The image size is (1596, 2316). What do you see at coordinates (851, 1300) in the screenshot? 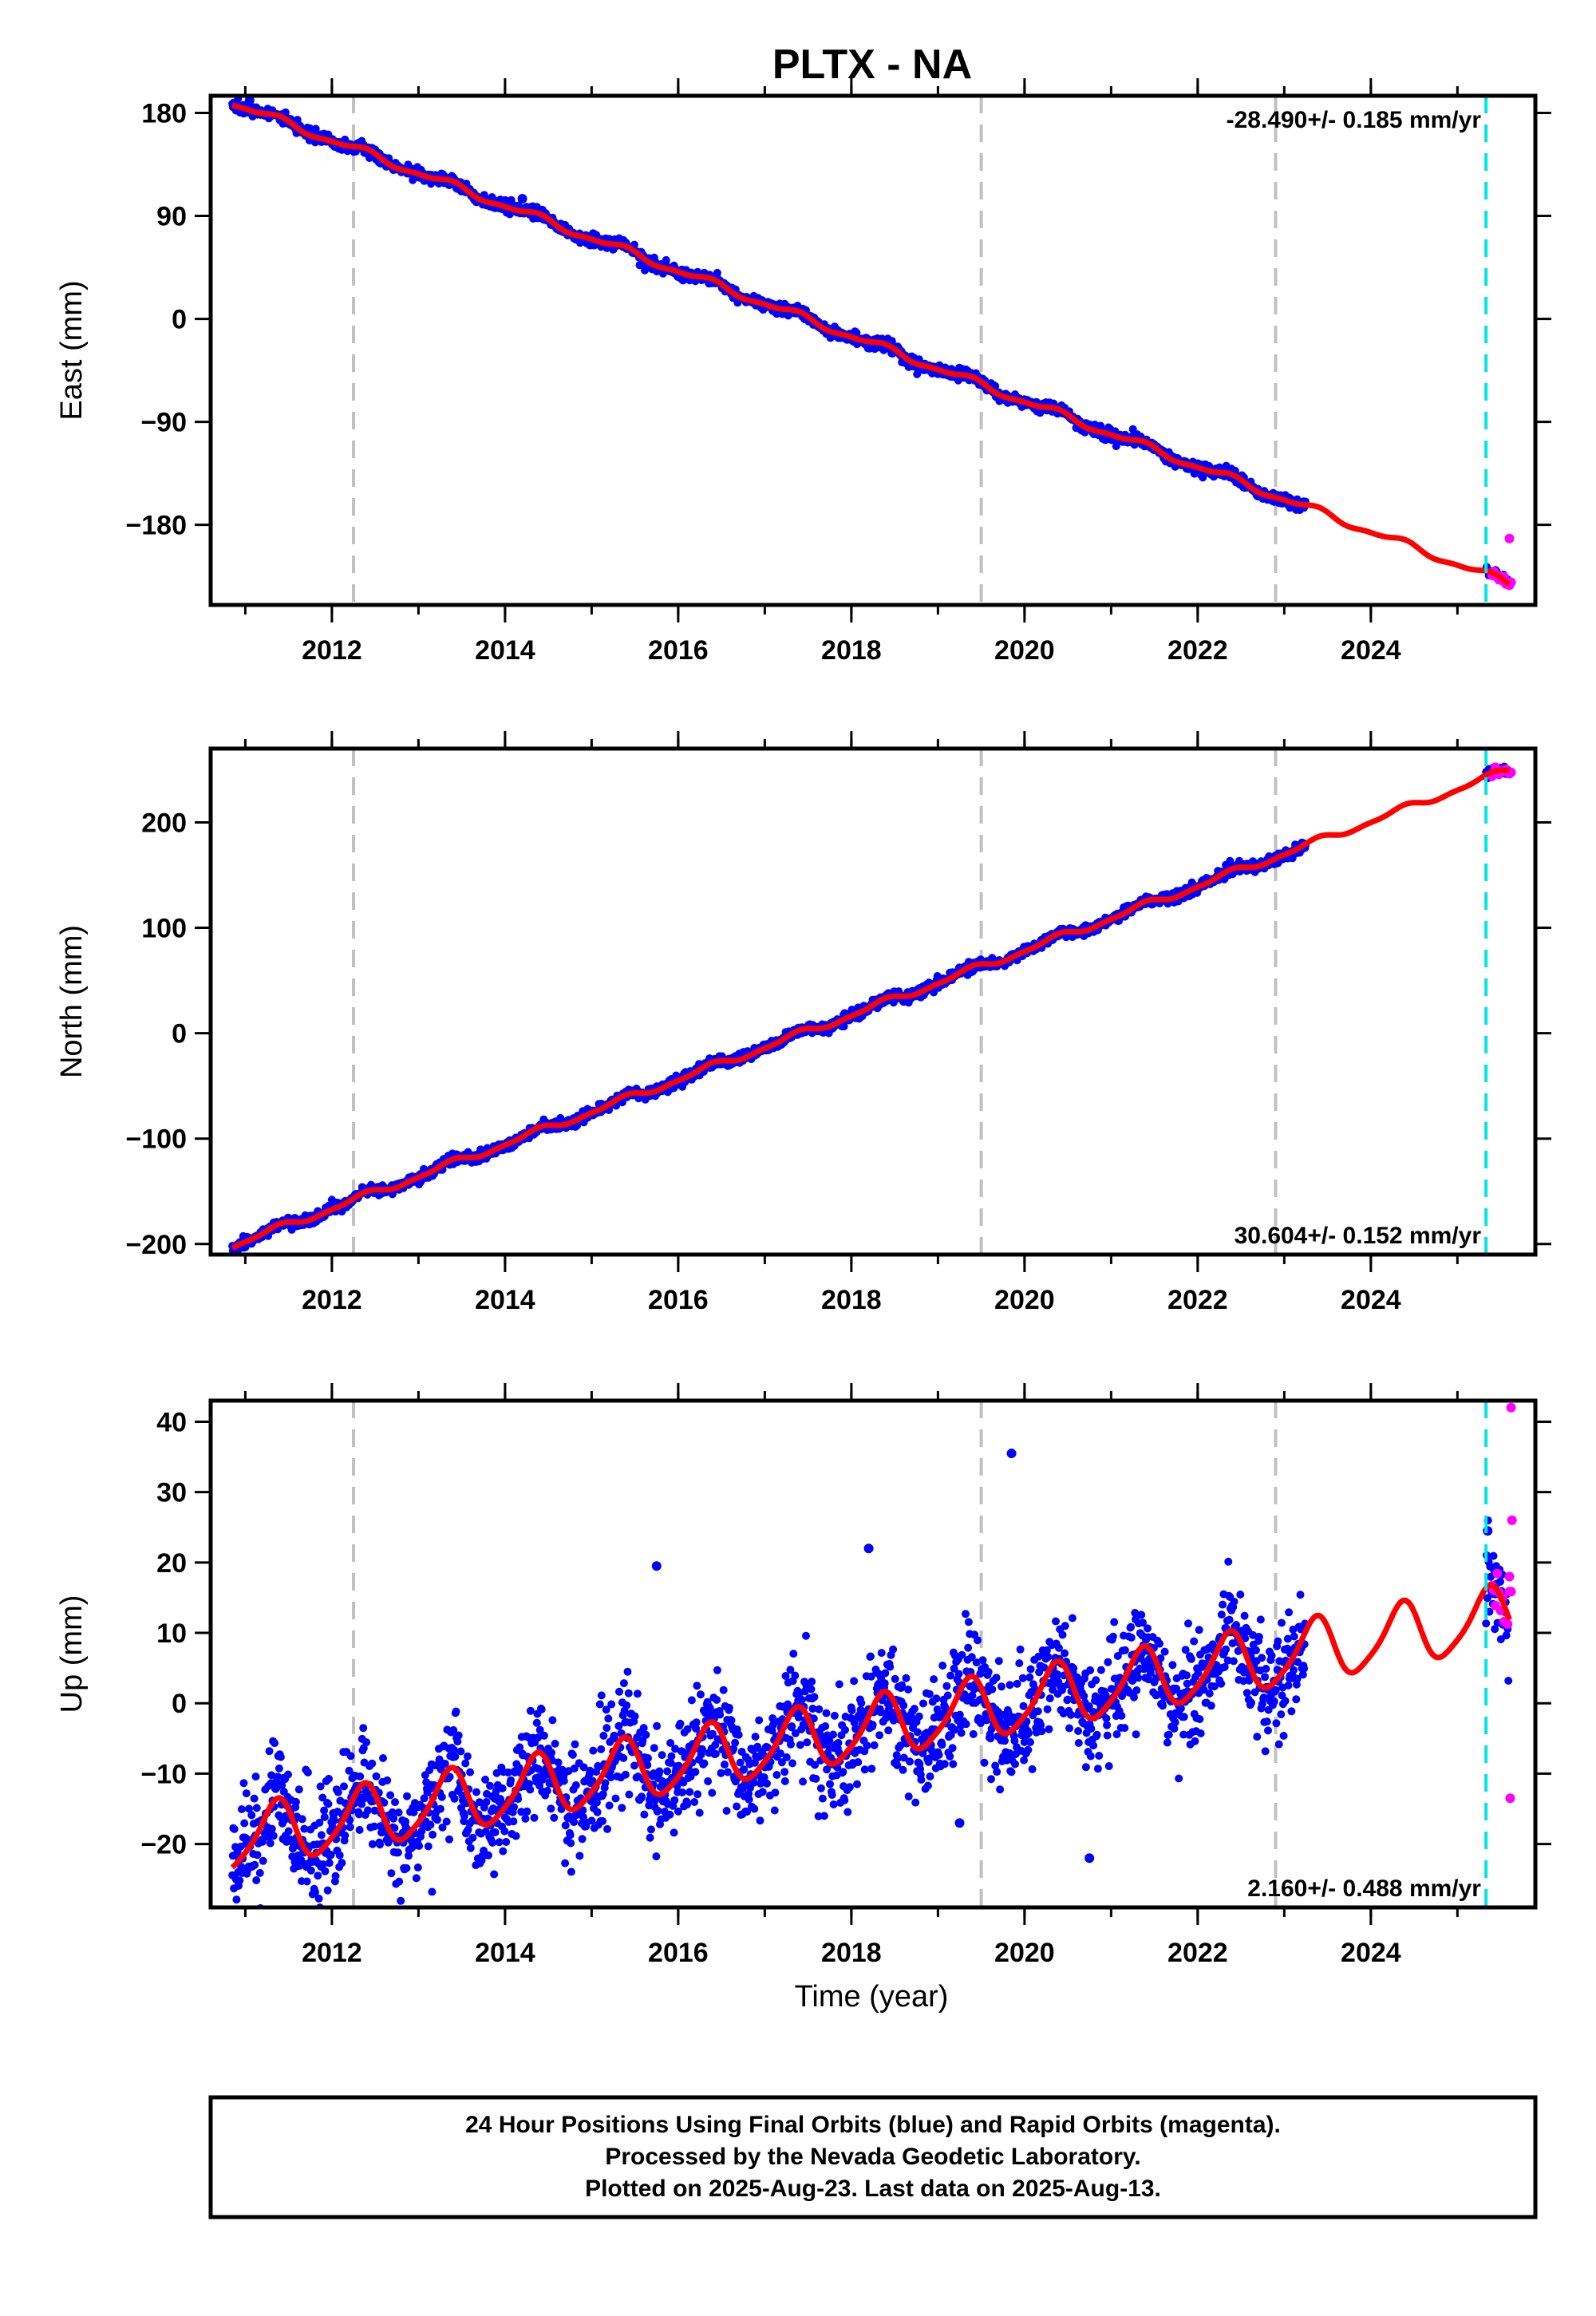
I see `x-tick-label: 2018` at bounding box center [851, 1300].